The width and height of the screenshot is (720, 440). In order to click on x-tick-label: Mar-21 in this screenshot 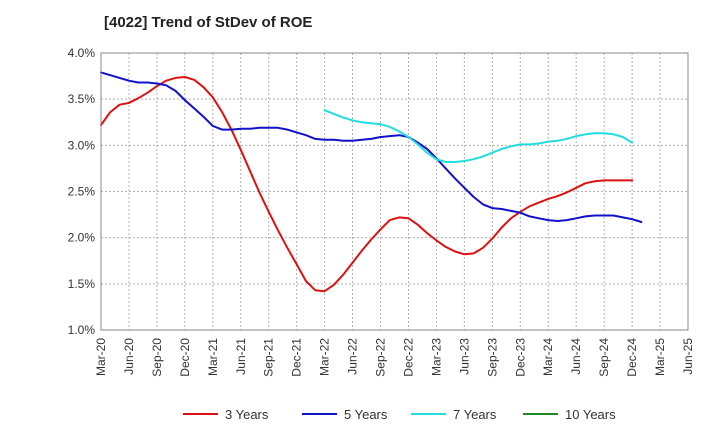, I will do `click(213, 357)`.